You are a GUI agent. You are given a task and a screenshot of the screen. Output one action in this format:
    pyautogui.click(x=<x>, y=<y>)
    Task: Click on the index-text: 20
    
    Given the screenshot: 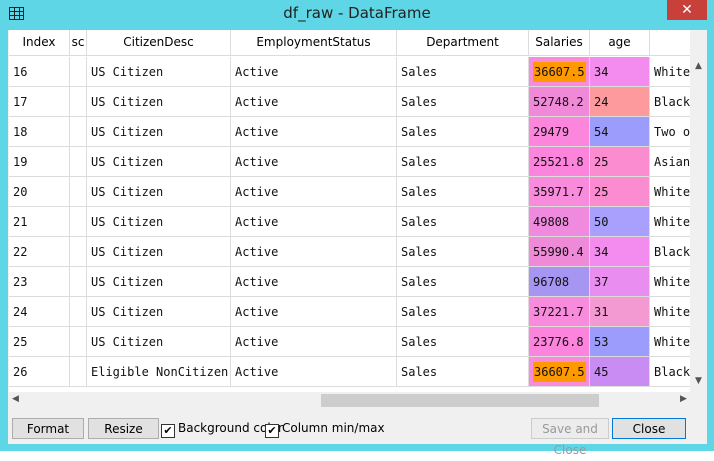 What is the action you would take?
    pyautogui.click(x=20, y=192)
    